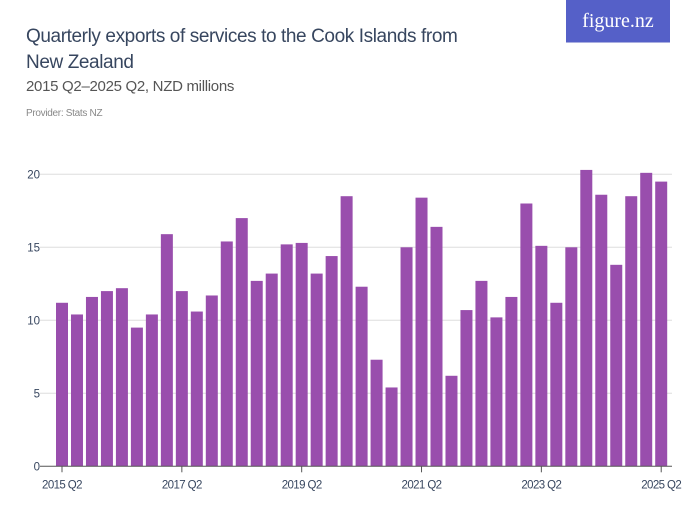 The height and width of the screenshot is (525, 700). Describe the element at coordinates (33, 175) in the screenshot. I see `y-tick-label: 20` at that location.